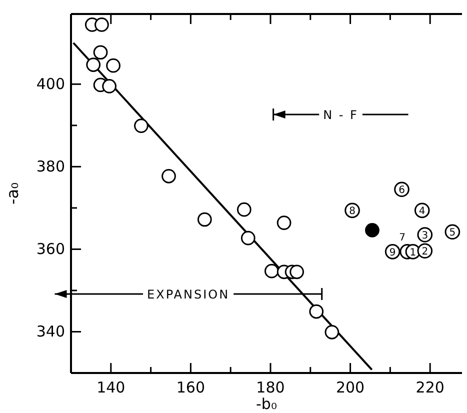 The width and height of the screenshot is (467, 413). I want to click on y-axis-title: -a₀, so click(12, 193).